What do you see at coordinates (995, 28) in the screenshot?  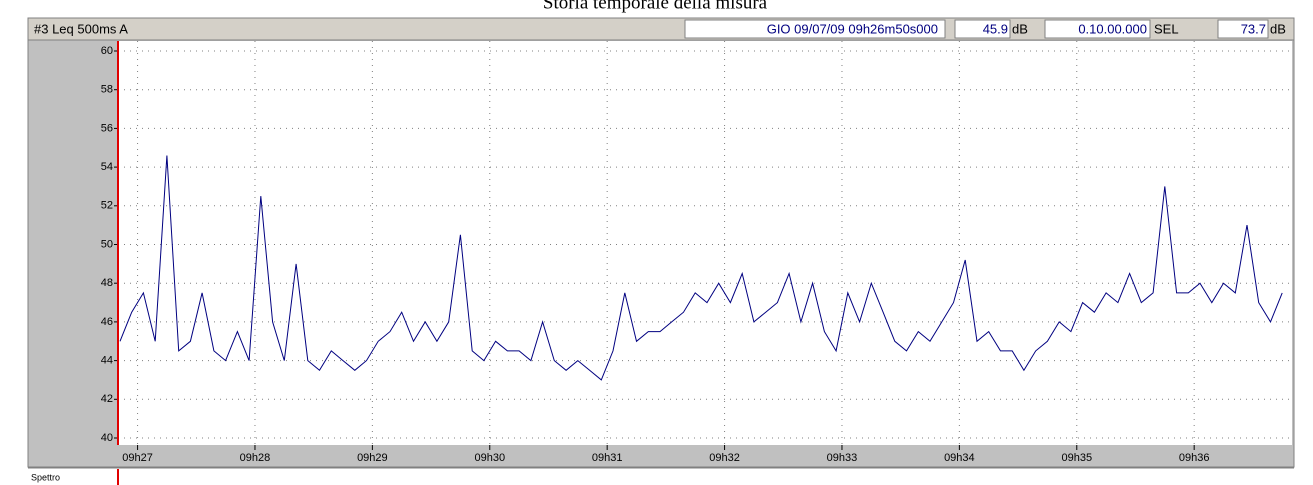 I see `level: 45.9` at bounding box center [995, 28].